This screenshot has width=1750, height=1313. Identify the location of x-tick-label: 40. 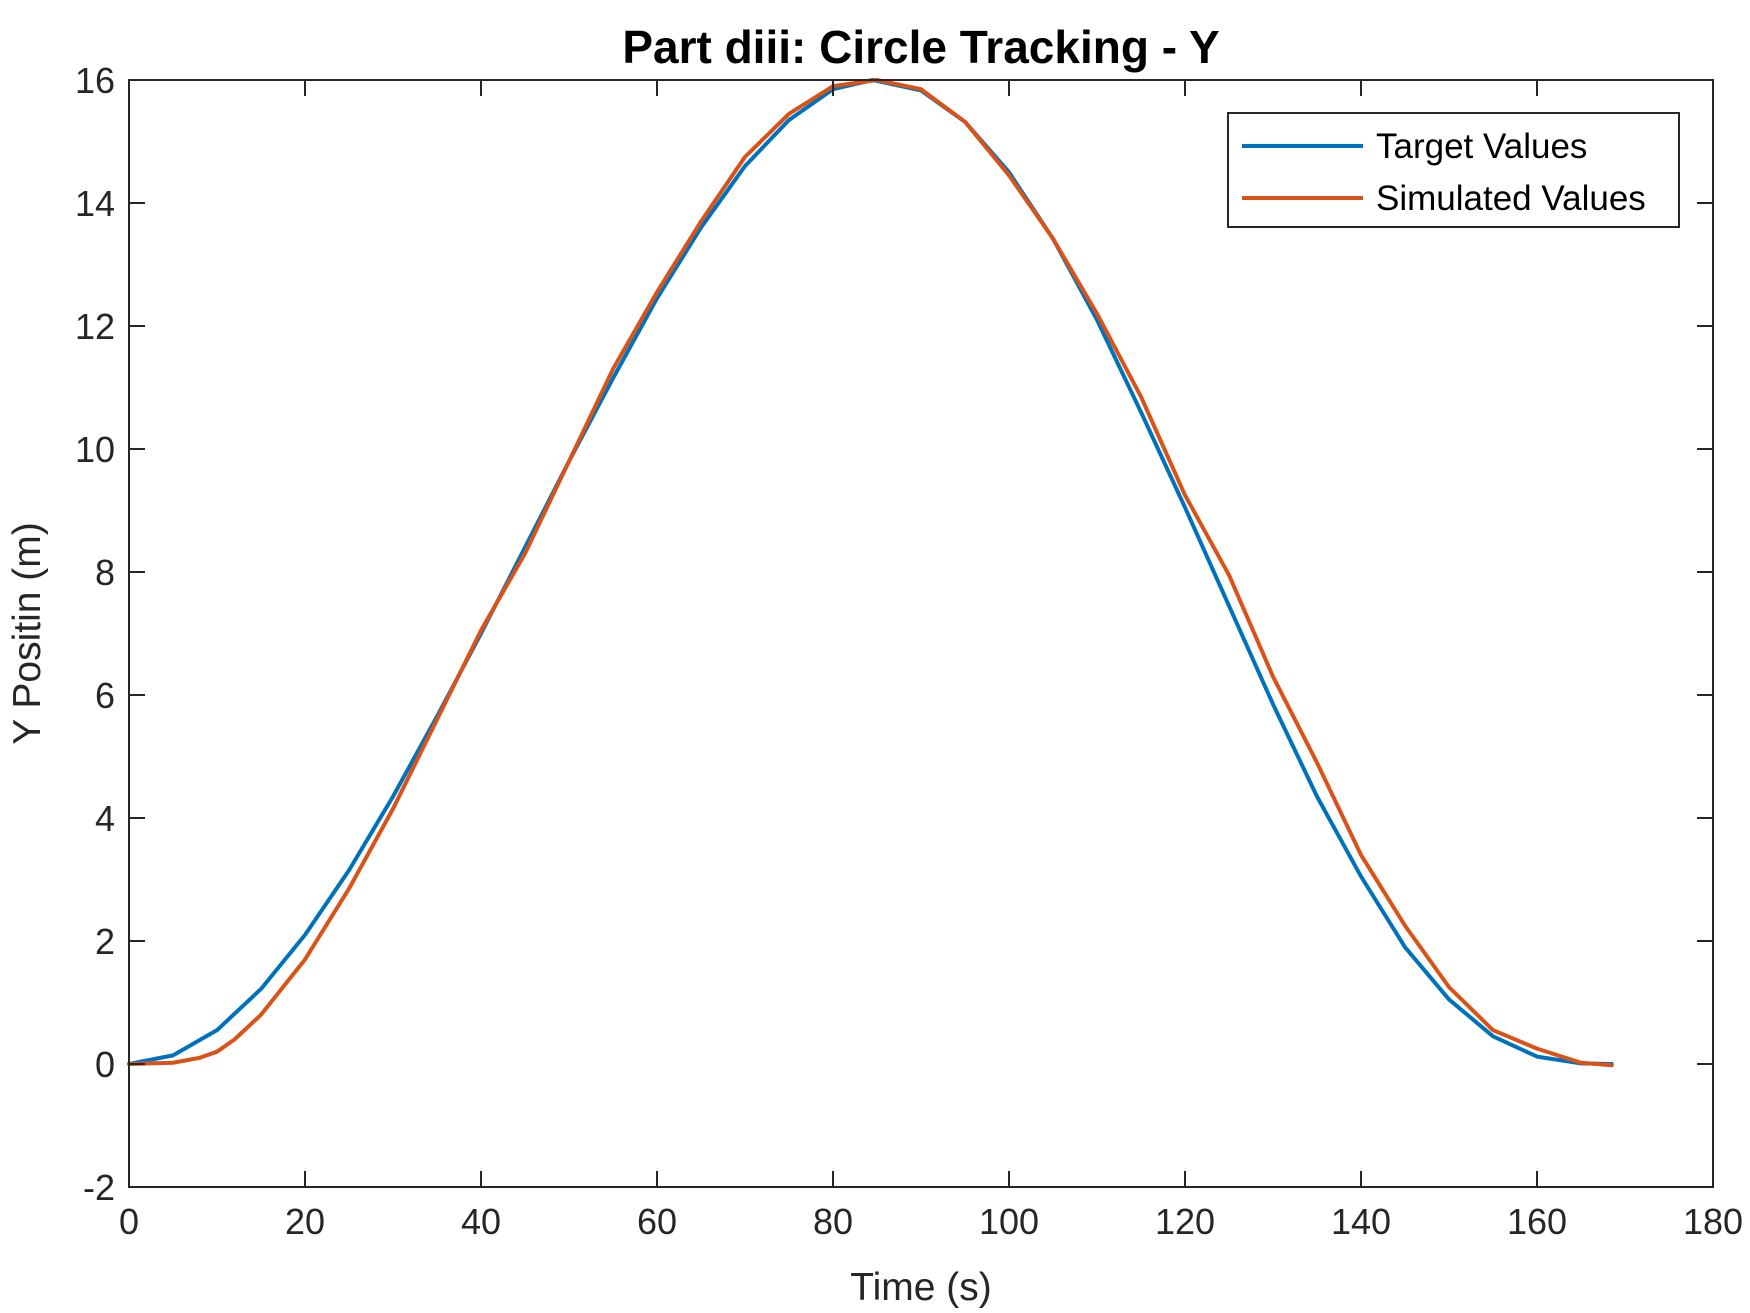
(481, 1221).